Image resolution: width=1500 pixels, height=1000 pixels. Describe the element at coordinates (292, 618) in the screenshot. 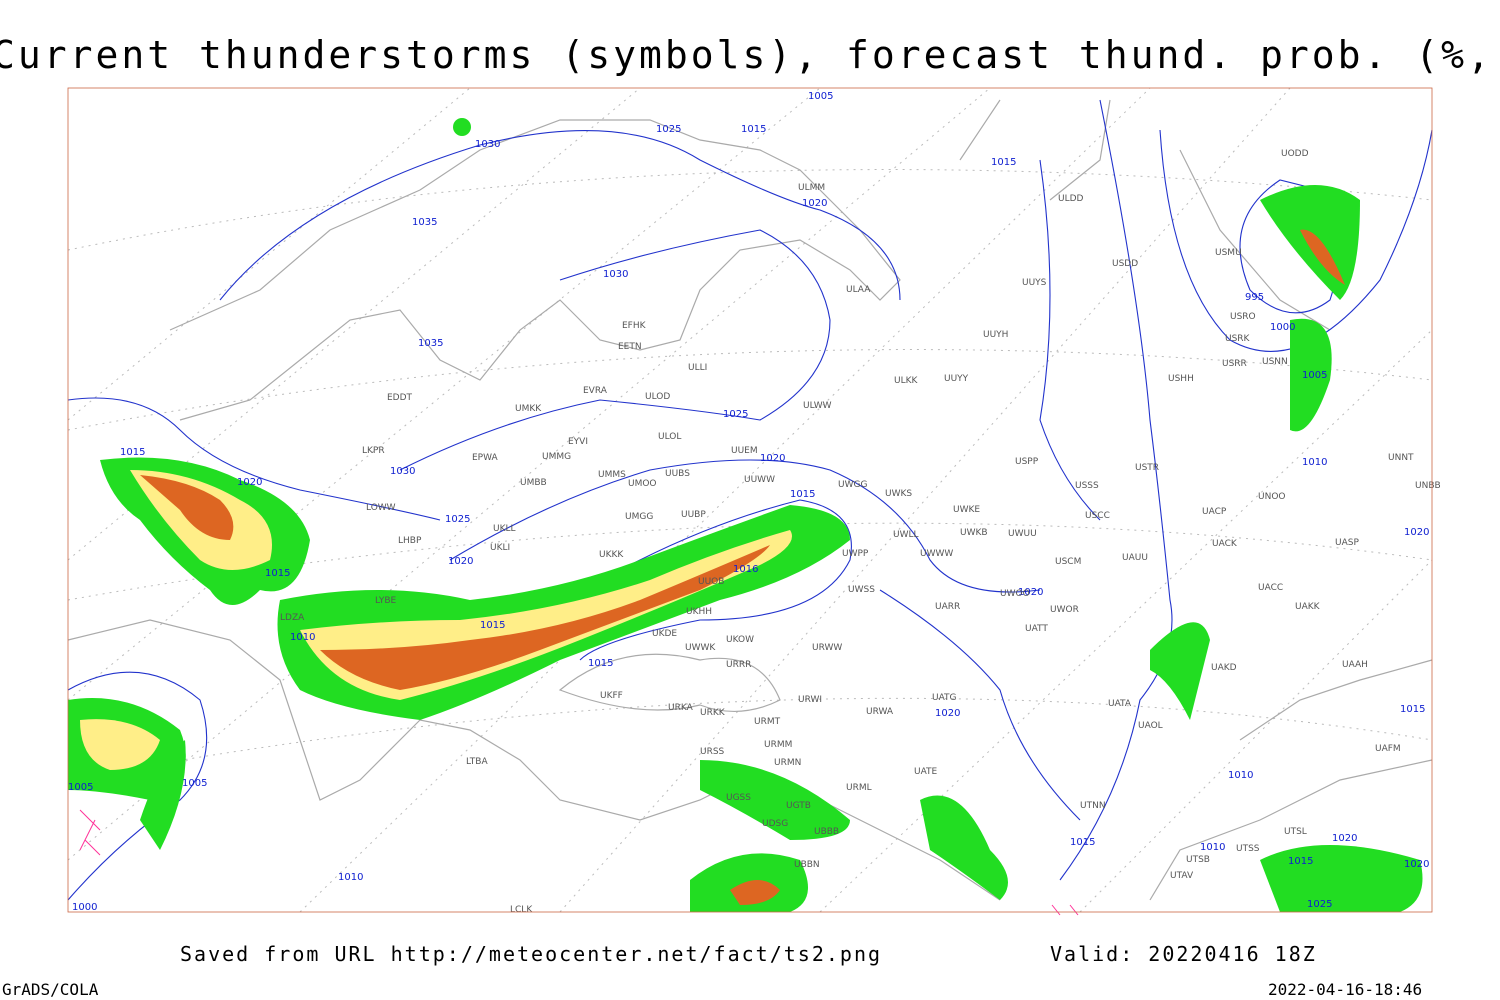

I see `station-label: LDZA` at that location.